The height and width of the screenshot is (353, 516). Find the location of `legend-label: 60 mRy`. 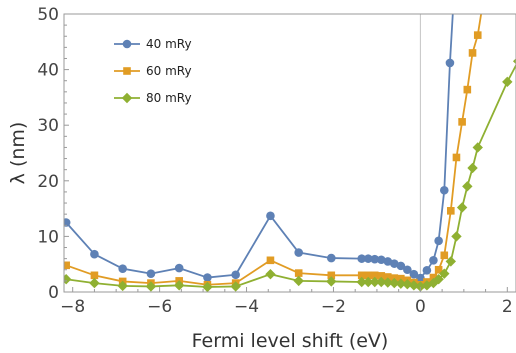

legend-label: 60 mRy is located at coordinates (169, 71).